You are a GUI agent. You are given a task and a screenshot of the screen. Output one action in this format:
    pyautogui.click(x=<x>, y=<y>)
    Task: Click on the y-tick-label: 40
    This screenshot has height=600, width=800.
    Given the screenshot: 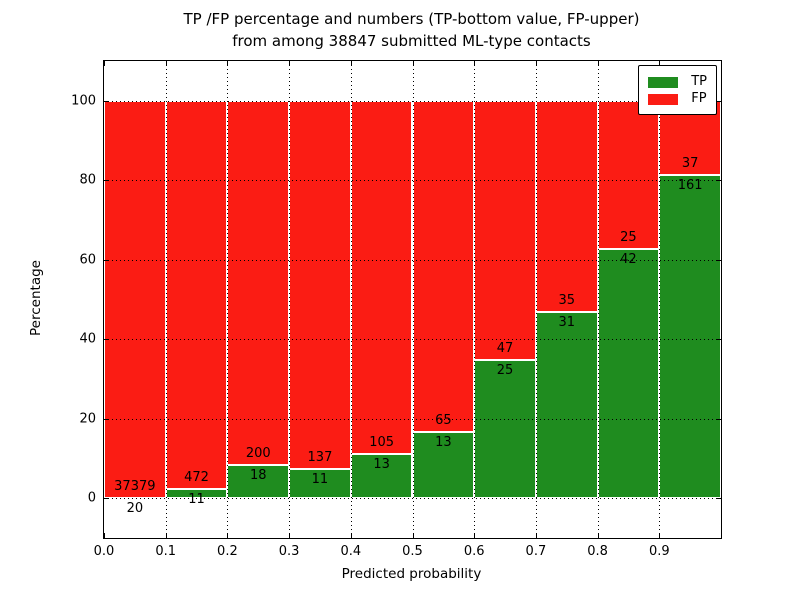 What is the action you would take?
    pyautogui.click(x=87, y=339)
    